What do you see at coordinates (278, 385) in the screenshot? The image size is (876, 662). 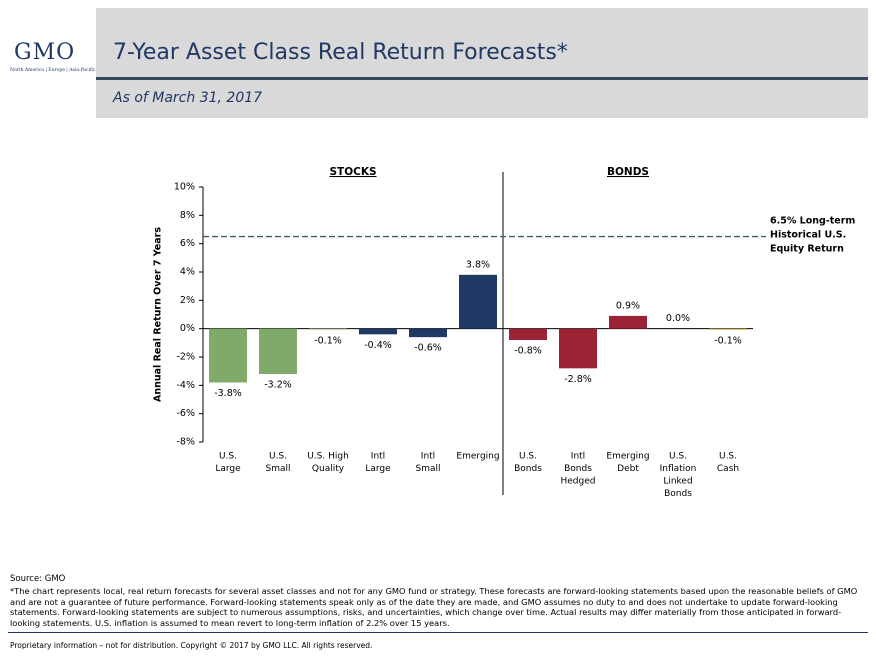 I see `value-label: -3.2%` at bounding box center [278, 385].